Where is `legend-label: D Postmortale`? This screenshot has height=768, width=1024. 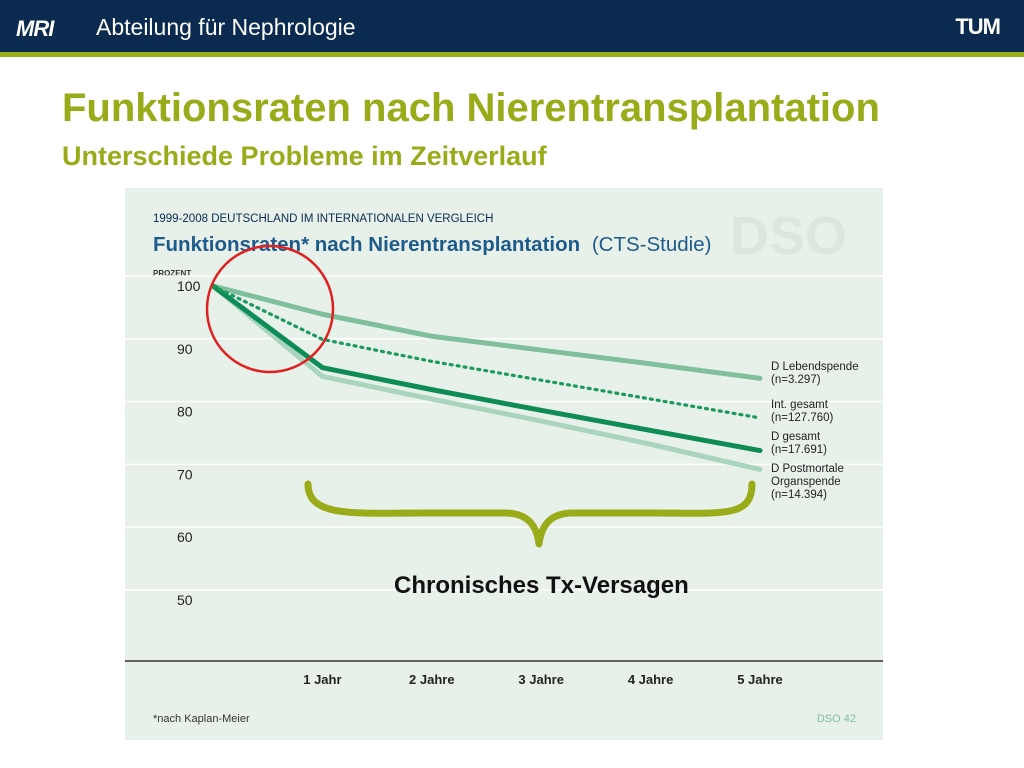
legend-label: D Postmortale is located at coordinates (807, 469).